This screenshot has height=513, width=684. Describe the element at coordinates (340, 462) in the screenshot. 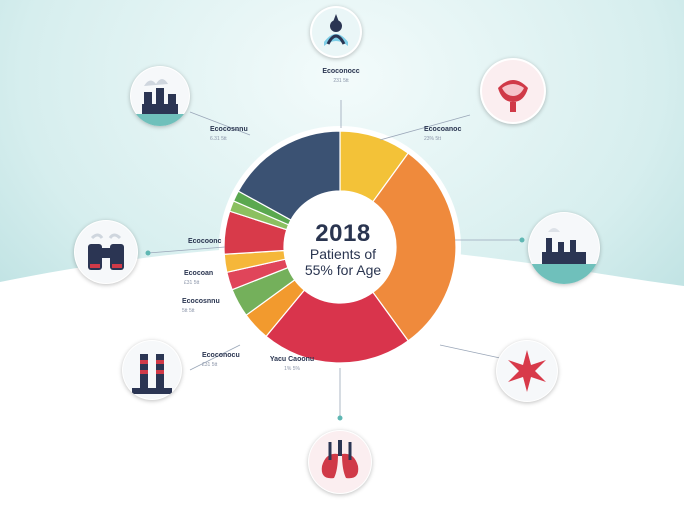

I see `lungs-icon` at that location.